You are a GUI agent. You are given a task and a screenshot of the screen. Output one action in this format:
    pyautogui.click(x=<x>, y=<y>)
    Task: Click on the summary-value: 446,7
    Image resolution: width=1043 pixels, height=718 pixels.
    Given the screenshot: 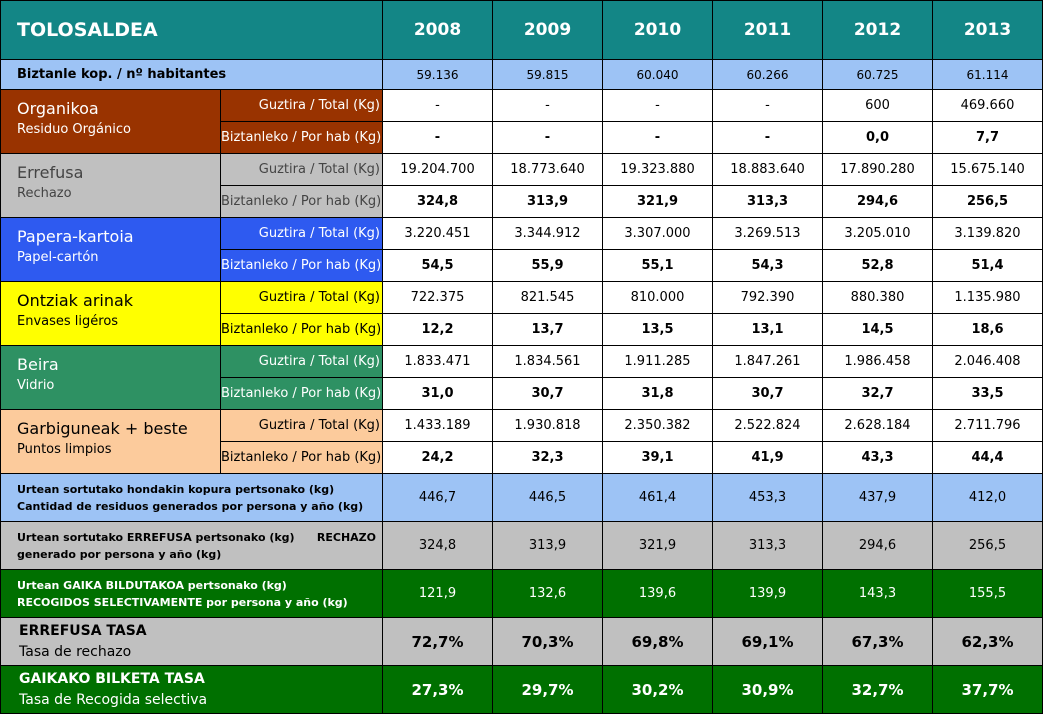 What is the action you would take?
    pyautogui.click(x=437, y=497)
    